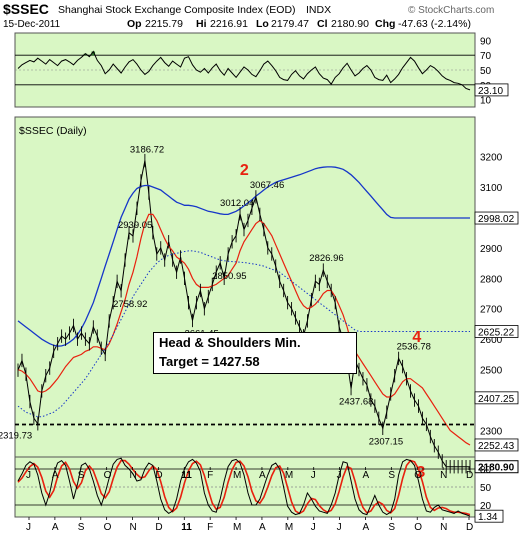  What do you see at coordinates (229, 276) in the screenshot?
I see `price-label: 2850.95` at bounding box center [229, 276].